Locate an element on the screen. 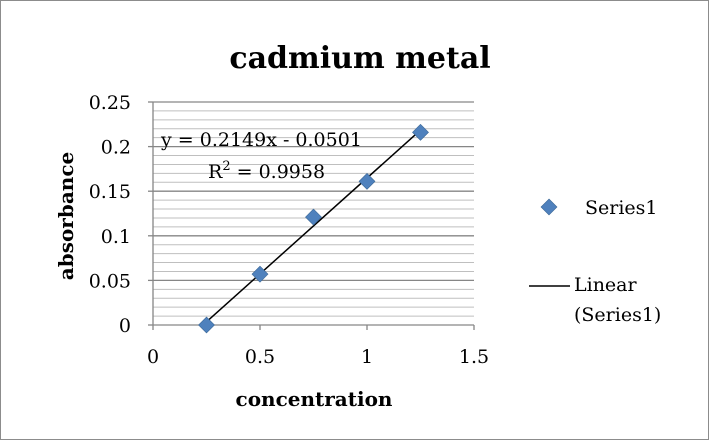 The height and width of the screenshot is (440, 709). x-axis-title: concentration is located at coordinates (314, 399).